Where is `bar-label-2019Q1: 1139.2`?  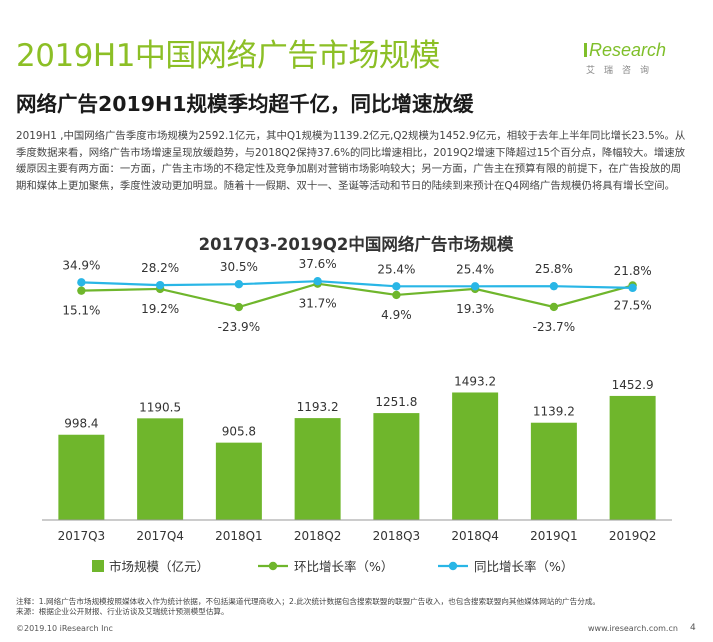 bar-label-2019Q1: 1139.2 is located at coordinates (554, 412).